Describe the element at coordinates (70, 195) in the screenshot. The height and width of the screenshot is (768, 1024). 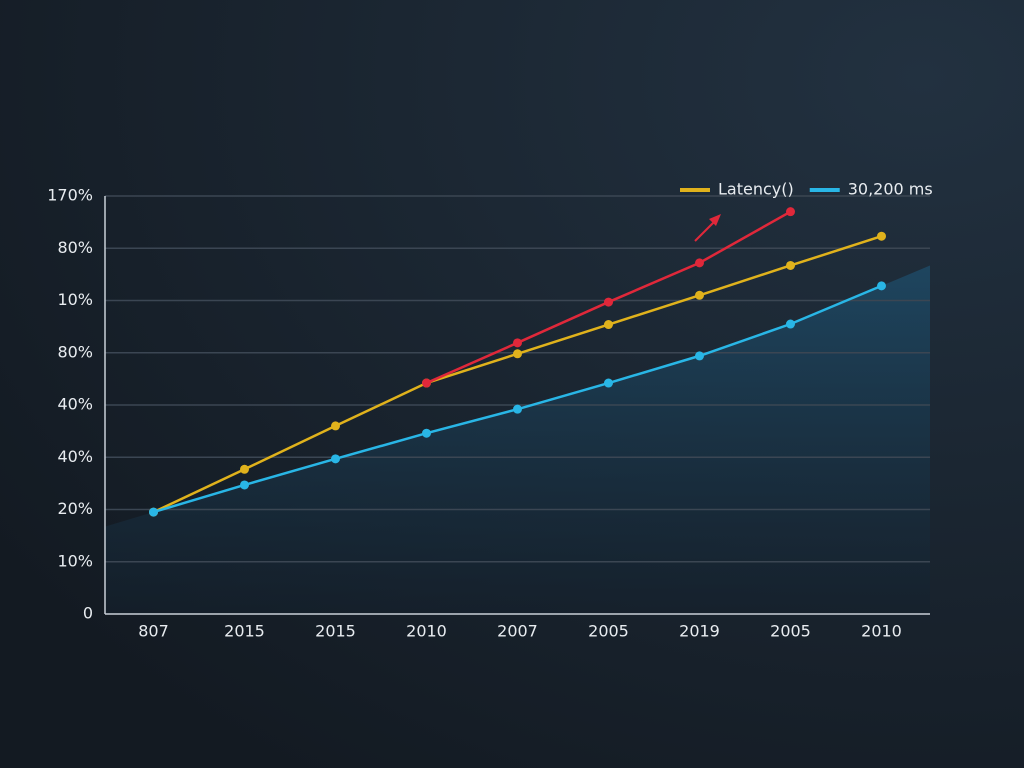
I see `y-tick-label: 170%` at that location.